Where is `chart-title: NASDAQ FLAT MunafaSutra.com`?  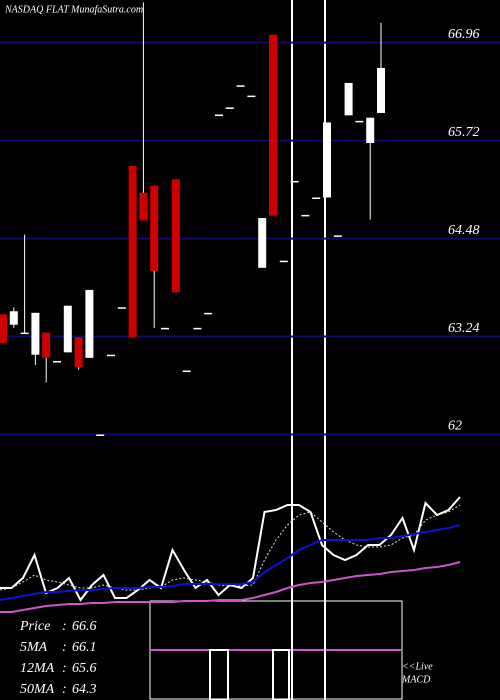
chart-title: NASDAQ FLAT MunafaSutra.com is located at coordinates (73, 9).